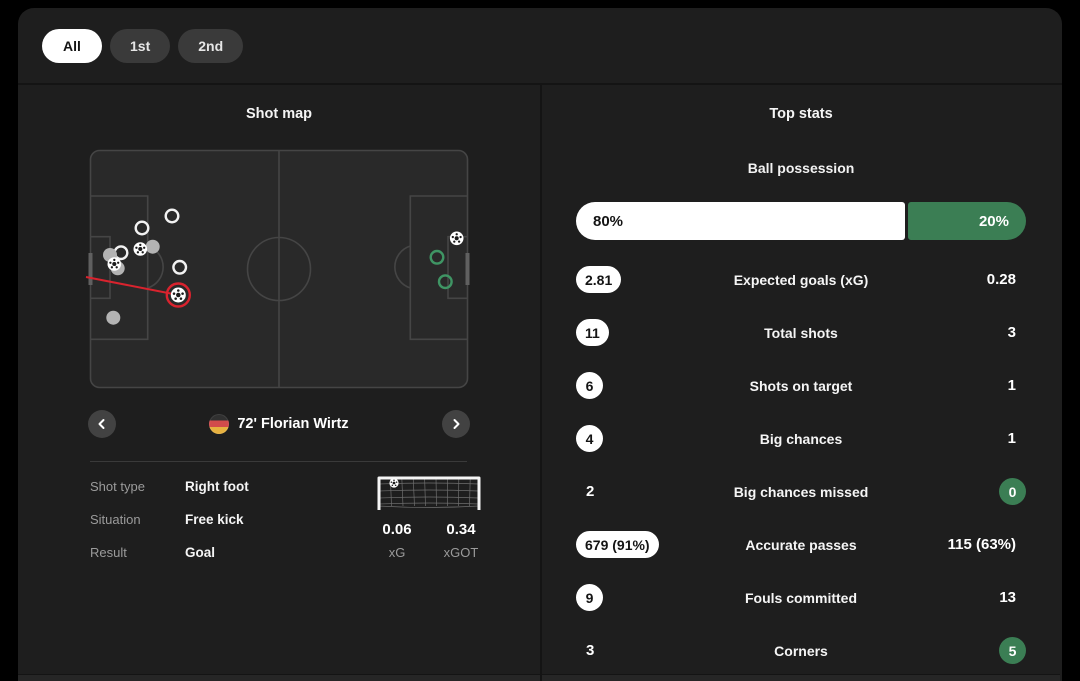 Image resolution: width=1080 pixels, height=681 pixels. I want to click on stat-row: 4 Big chances 1, so click(801, 438).